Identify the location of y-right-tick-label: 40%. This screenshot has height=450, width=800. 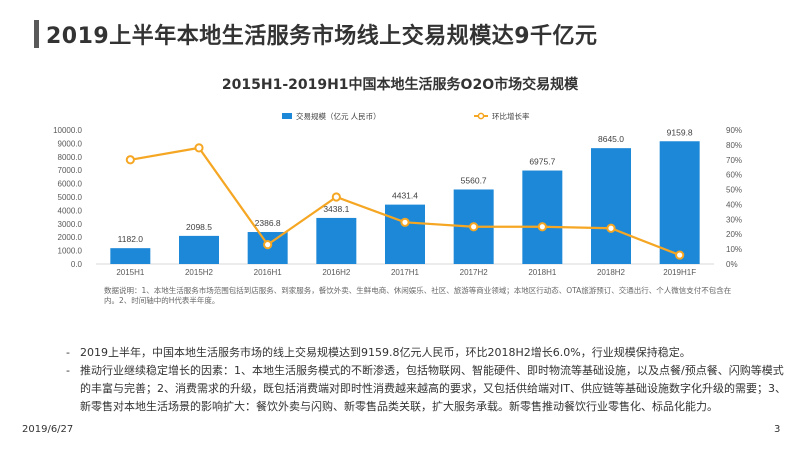
(734, 204).